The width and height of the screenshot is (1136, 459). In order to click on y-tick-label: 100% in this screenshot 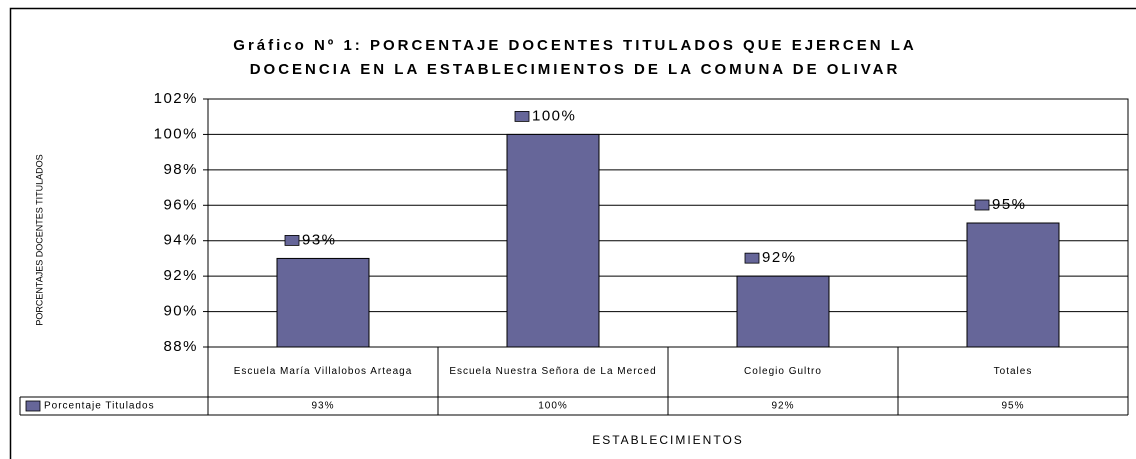, I will do `click(176, 133)`.